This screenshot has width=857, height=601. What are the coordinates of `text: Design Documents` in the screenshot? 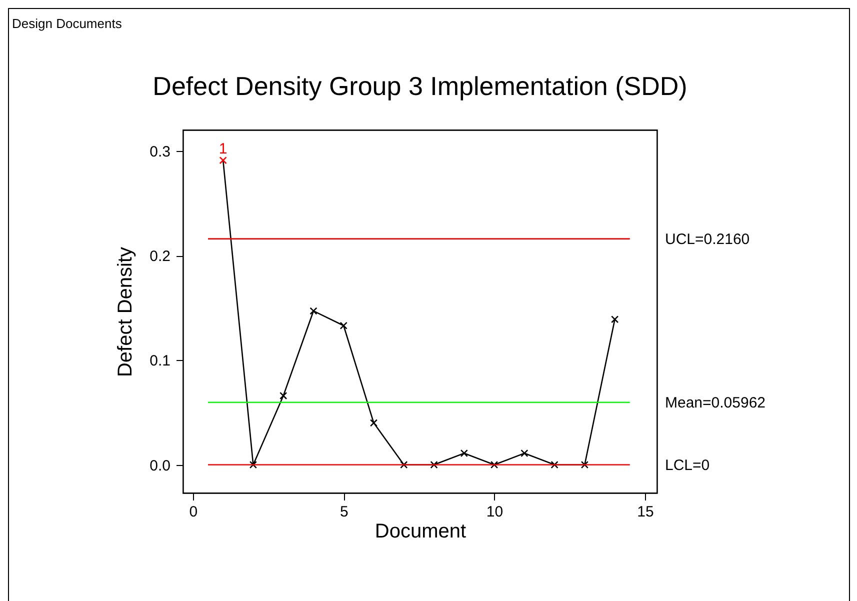 It's located at (67, 23).